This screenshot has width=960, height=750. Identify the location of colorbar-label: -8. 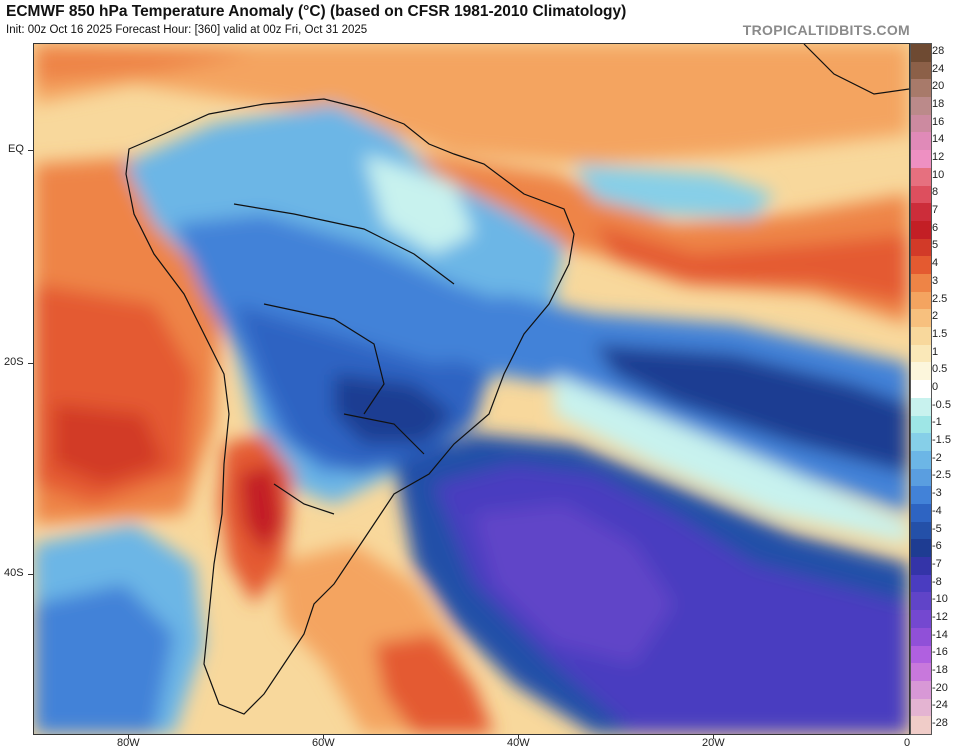
(937, 581).